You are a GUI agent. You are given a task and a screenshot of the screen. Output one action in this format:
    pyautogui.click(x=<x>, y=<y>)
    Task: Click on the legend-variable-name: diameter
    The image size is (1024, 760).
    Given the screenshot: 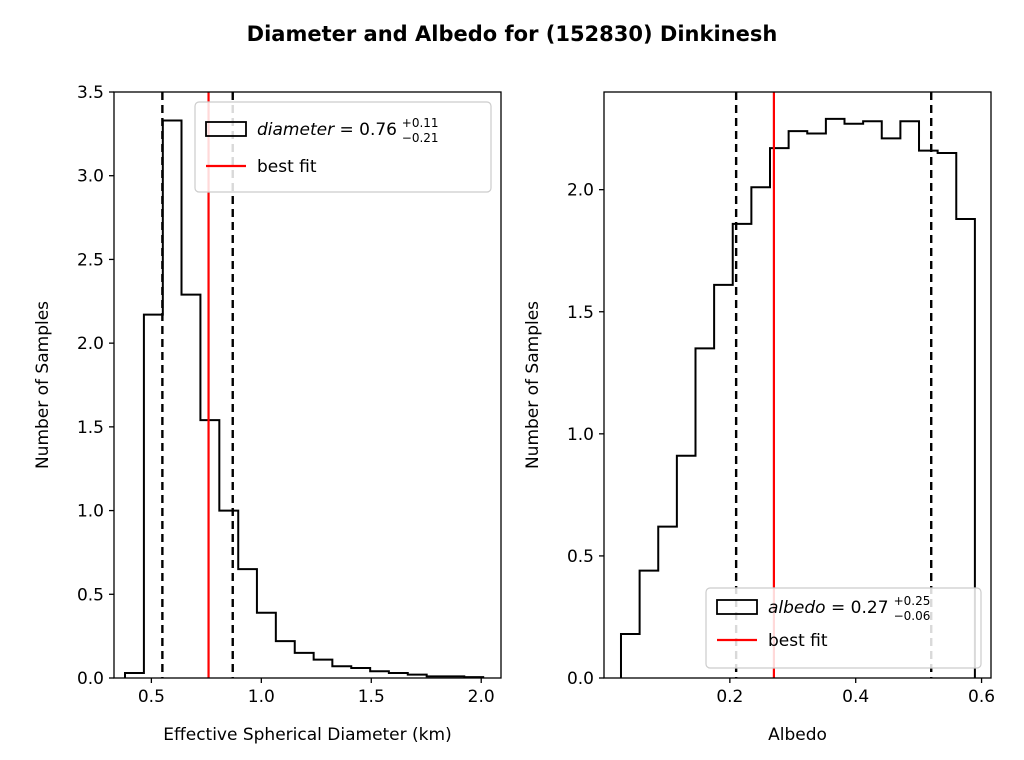 What is the action you would take?
    pyautogui.click(x=296, y=130)
    